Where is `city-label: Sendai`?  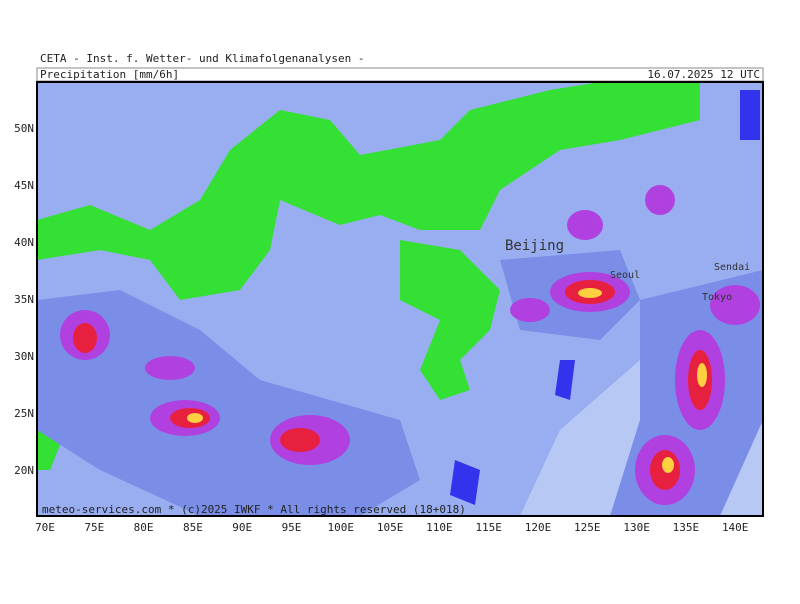 city-label: Sendai is located at coordinates (732, 267).